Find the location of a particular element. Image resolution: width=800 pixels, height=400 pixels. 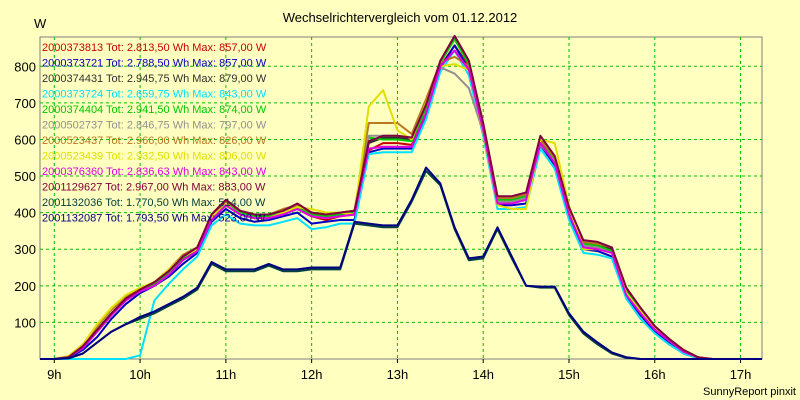

y-tick-label: 400 is located at coordinates (25, 213).